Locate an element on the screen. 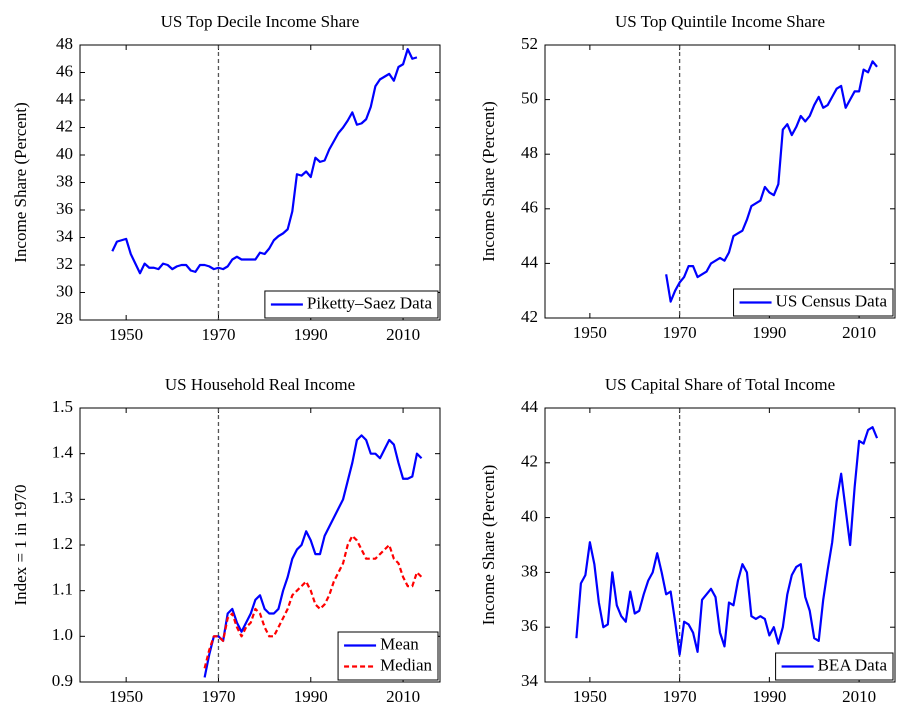 The image size is (899, 708). y-tick-label: 0.9 is located at coordinates (62, 680).